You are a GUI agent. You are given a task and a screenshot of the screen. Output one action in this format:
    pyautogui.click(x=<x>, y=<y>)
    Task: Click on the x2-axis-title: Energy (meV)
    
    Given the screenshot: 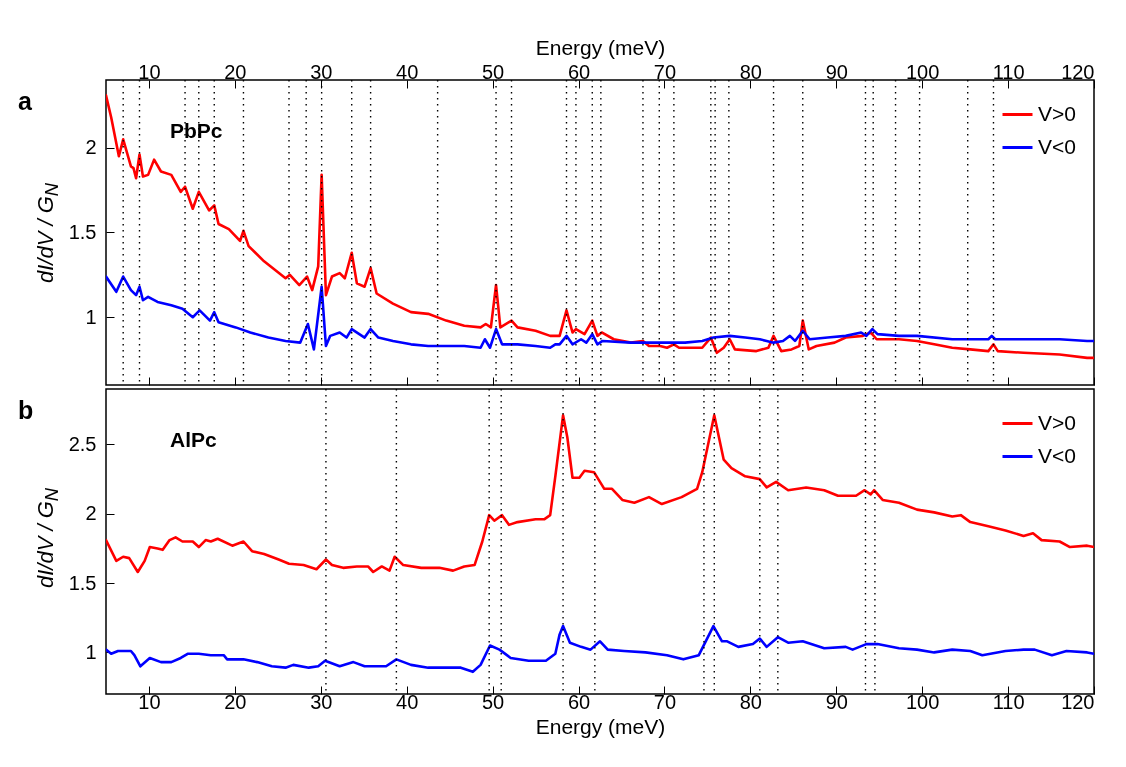 What is the action you would take?
    pyautogui.click(x=600, y=47)
    